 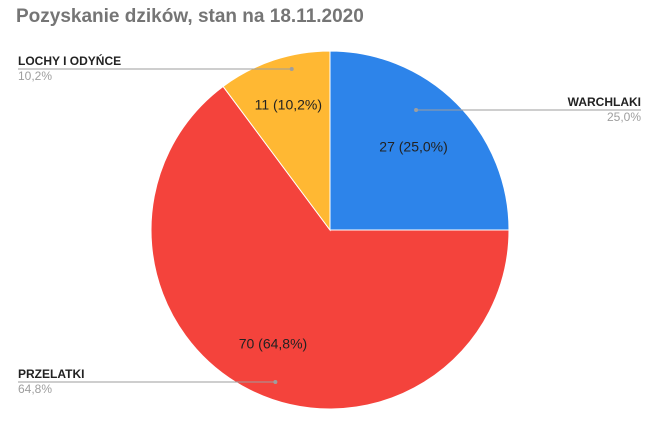 I want to click on leader-dot-lochy-i-odynce, so click(x=291, y=69).